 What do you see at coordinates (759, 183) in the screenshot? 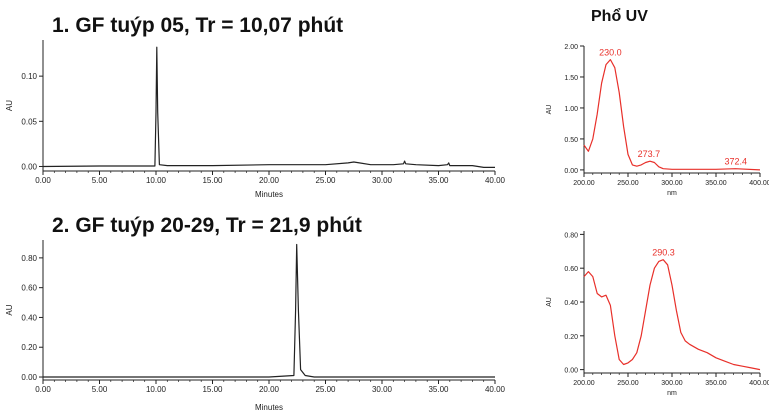
I see `uv1-x-tick-label: 400.00` at bounding box center [759, 183].